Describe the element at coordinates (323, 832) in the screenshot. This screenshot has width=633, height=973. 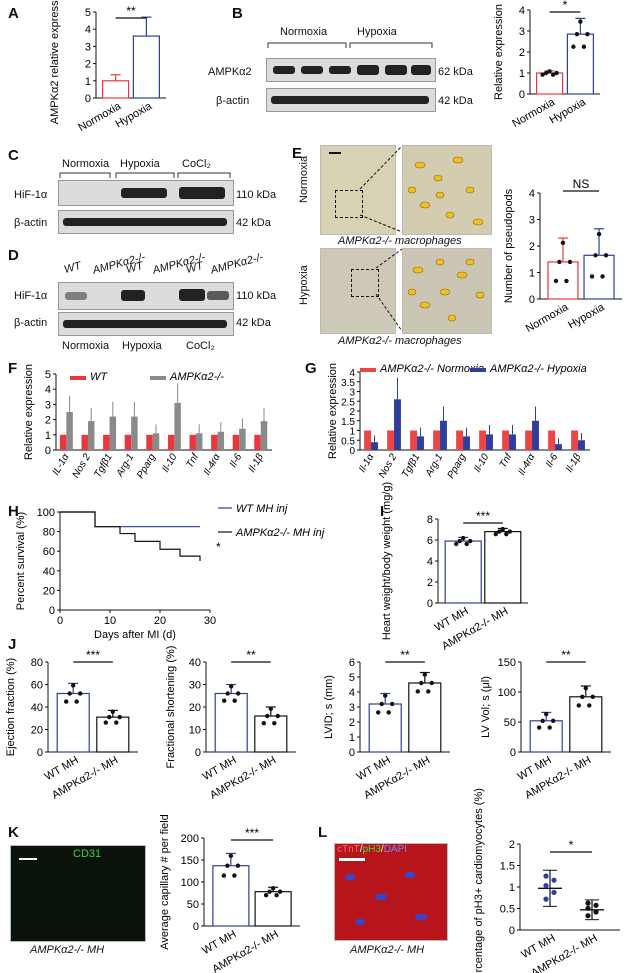
I see `panel-label-l: L` at that location.